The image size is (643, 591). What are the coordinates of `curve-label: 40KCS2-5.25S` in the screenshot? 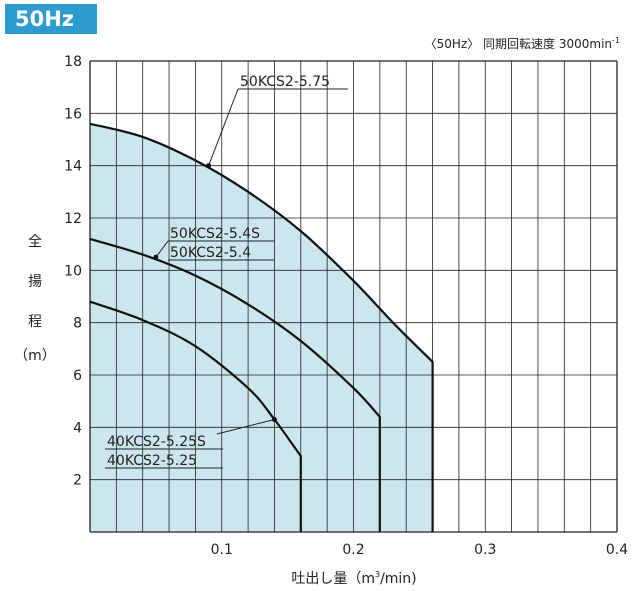 It's located at (156, 442).